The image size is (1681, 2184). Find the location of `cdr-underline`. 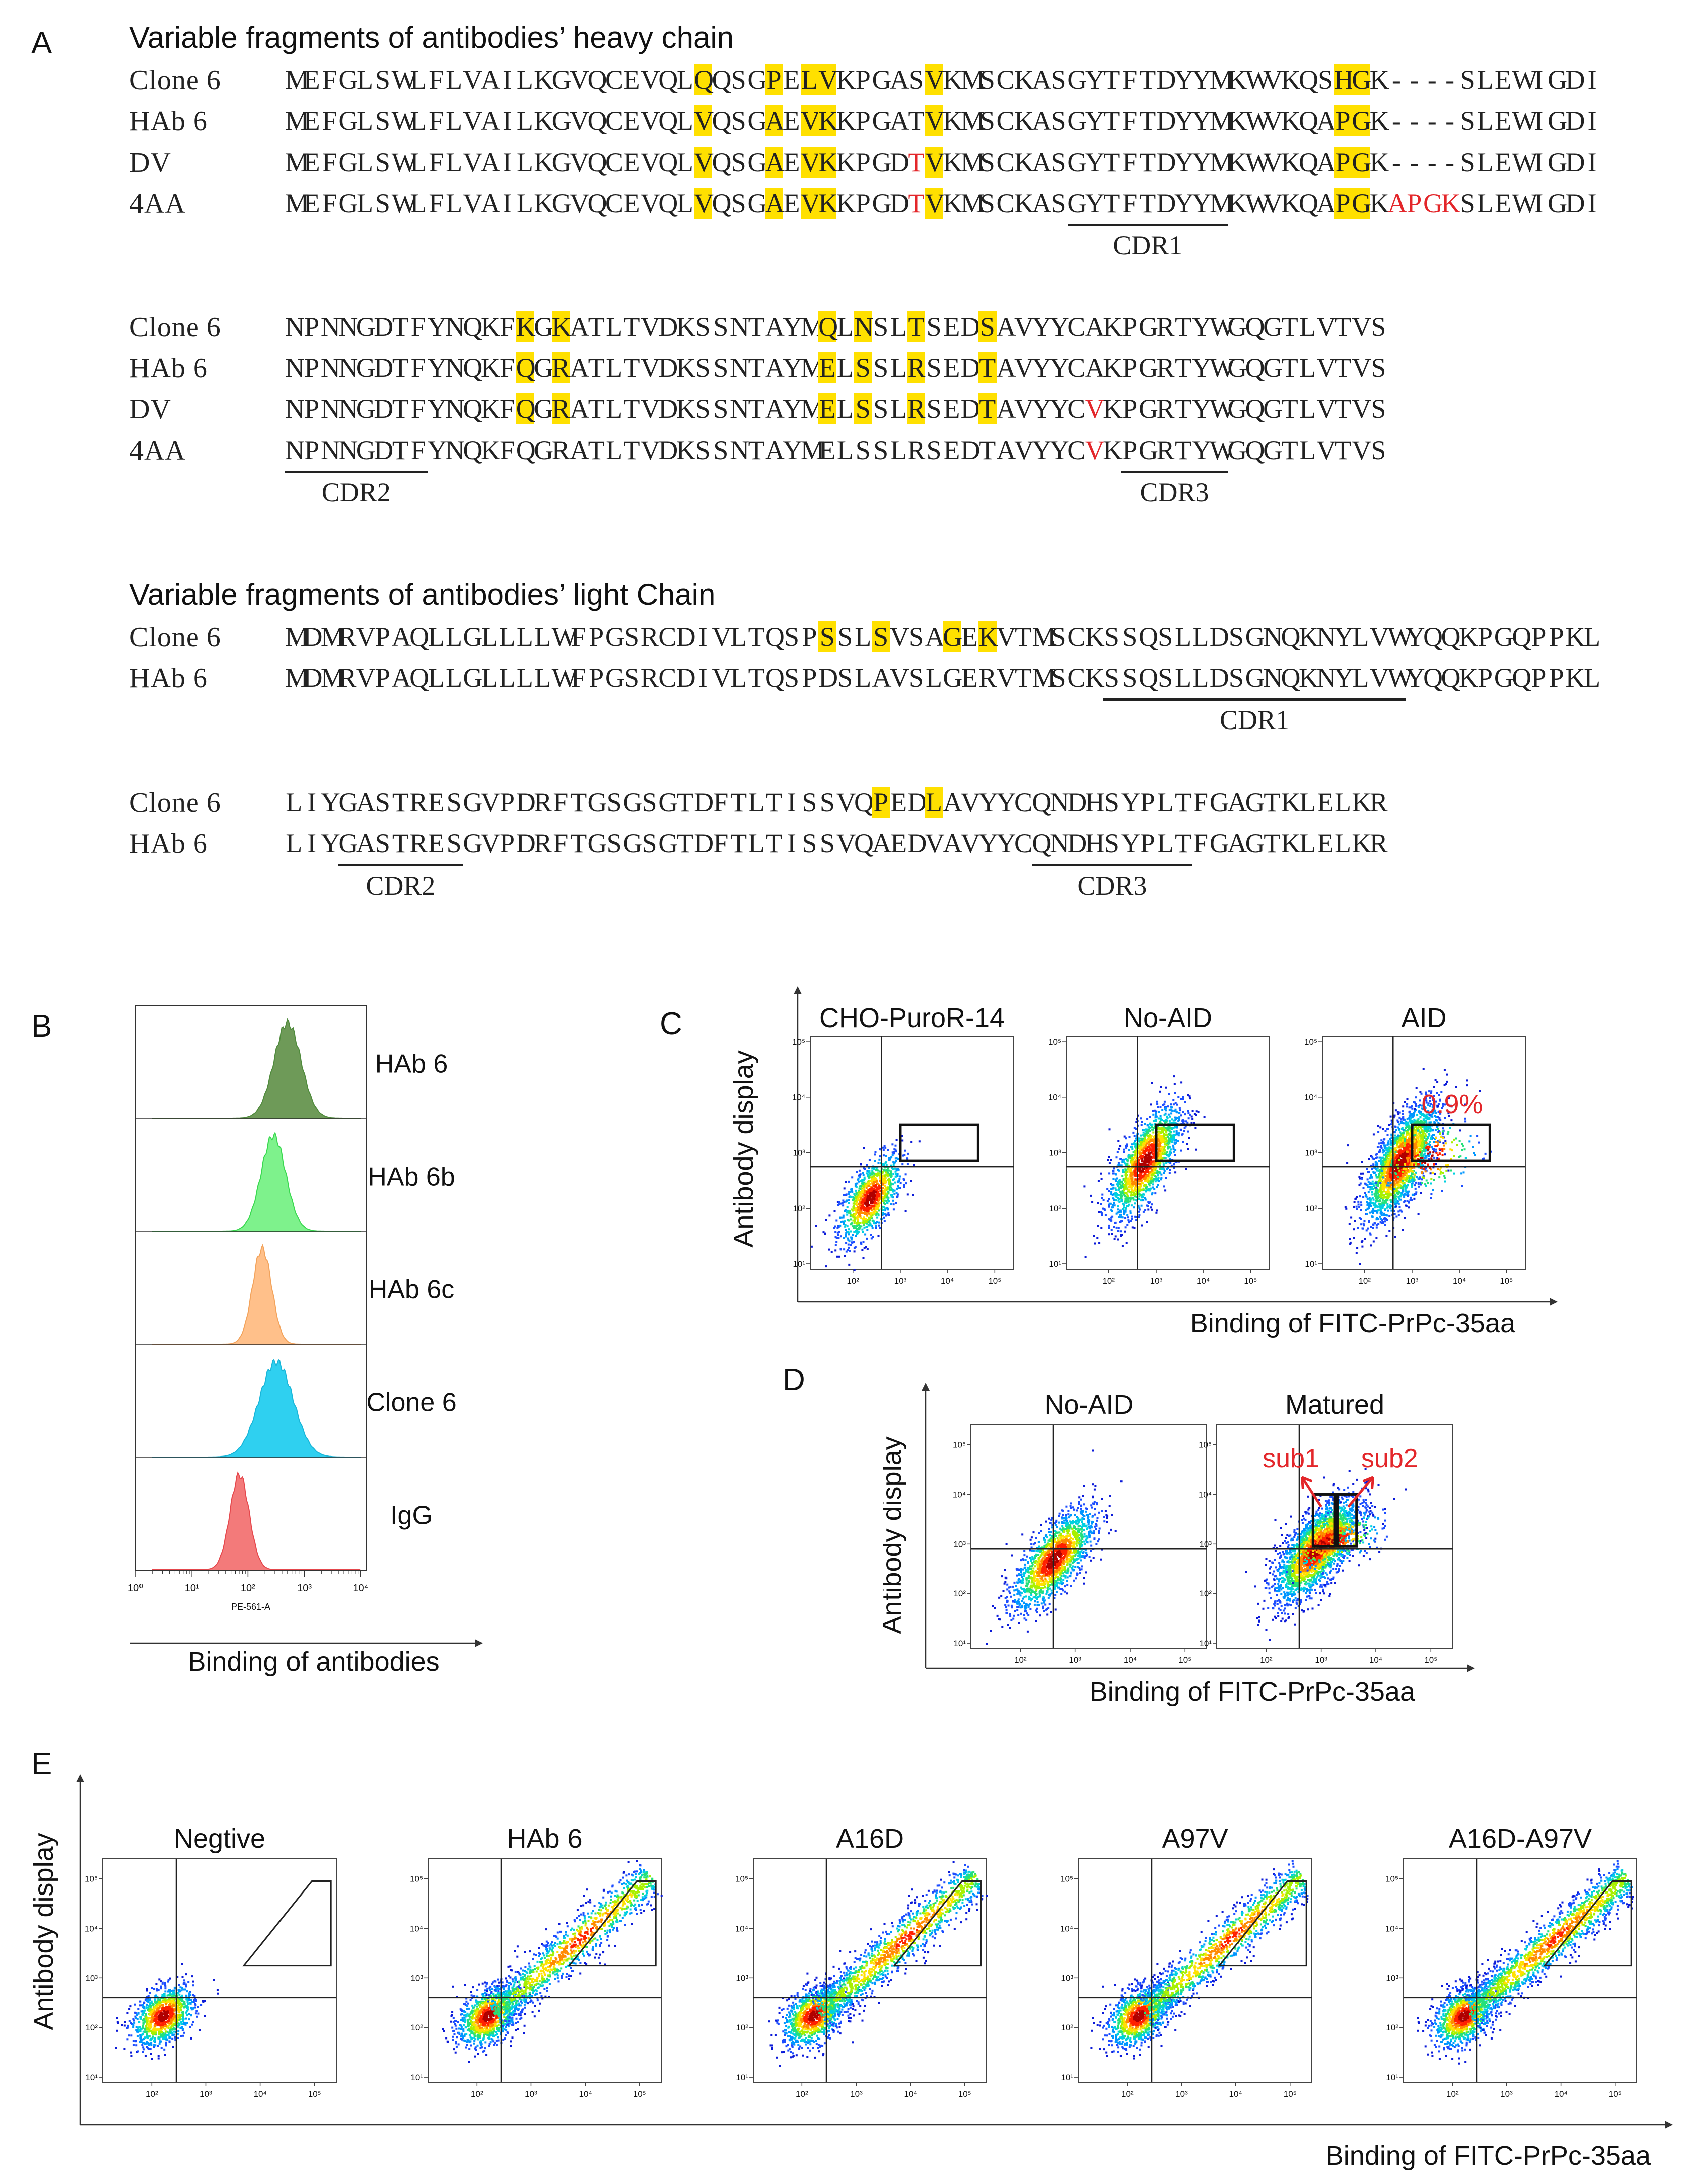

cdr-underline is located at coordinates (1254, 700).